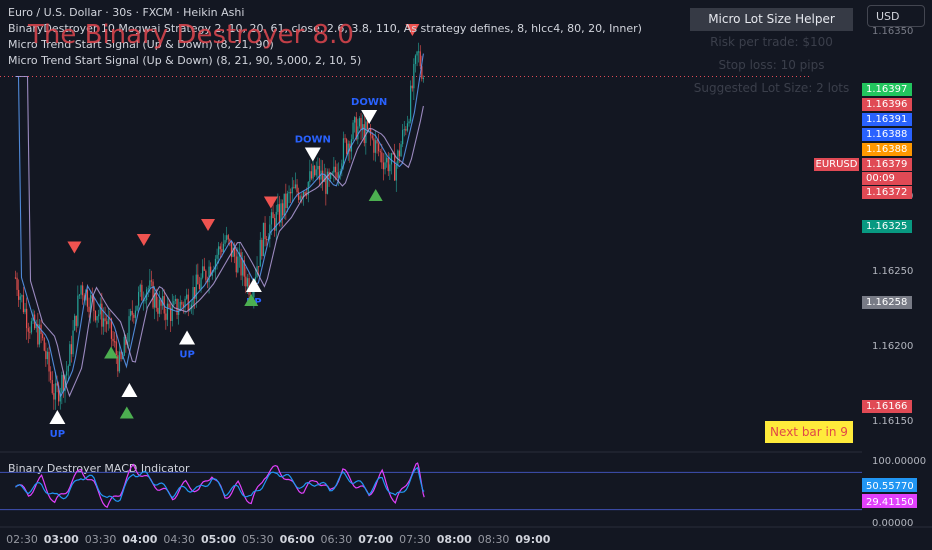 The height and width of the screenshot is (550, 932). I want to click on price-tag: 1.16388, so click(887, 134).